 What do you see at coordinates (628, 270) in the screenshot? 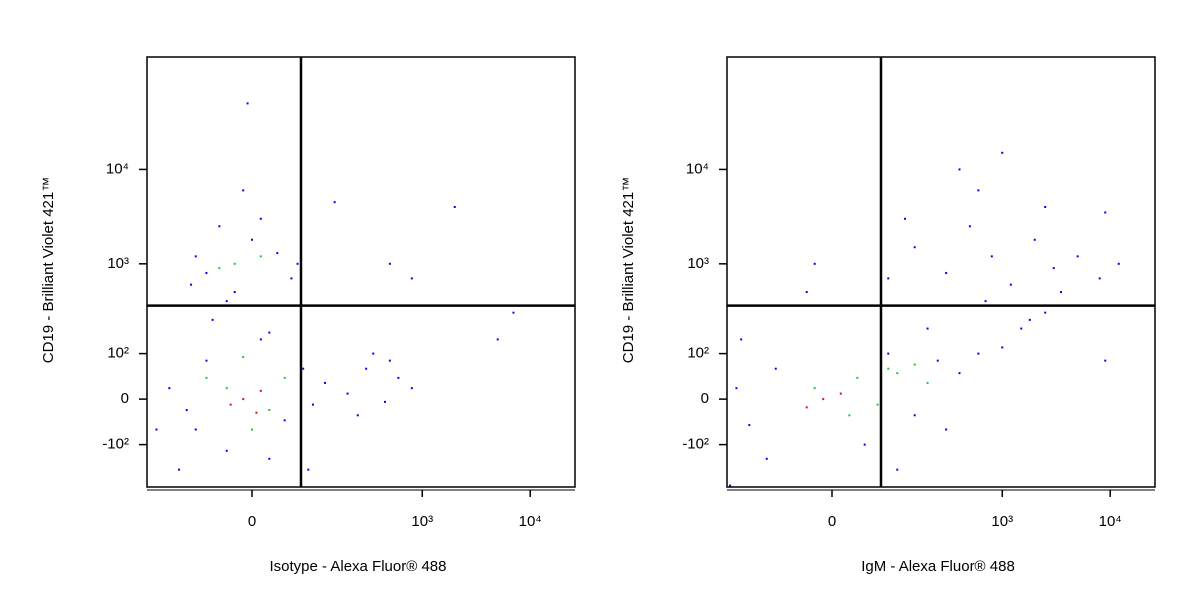
I see `y-axis-title: CD19 - Brilliant Violet 421™` at bounding box center [628, 270].